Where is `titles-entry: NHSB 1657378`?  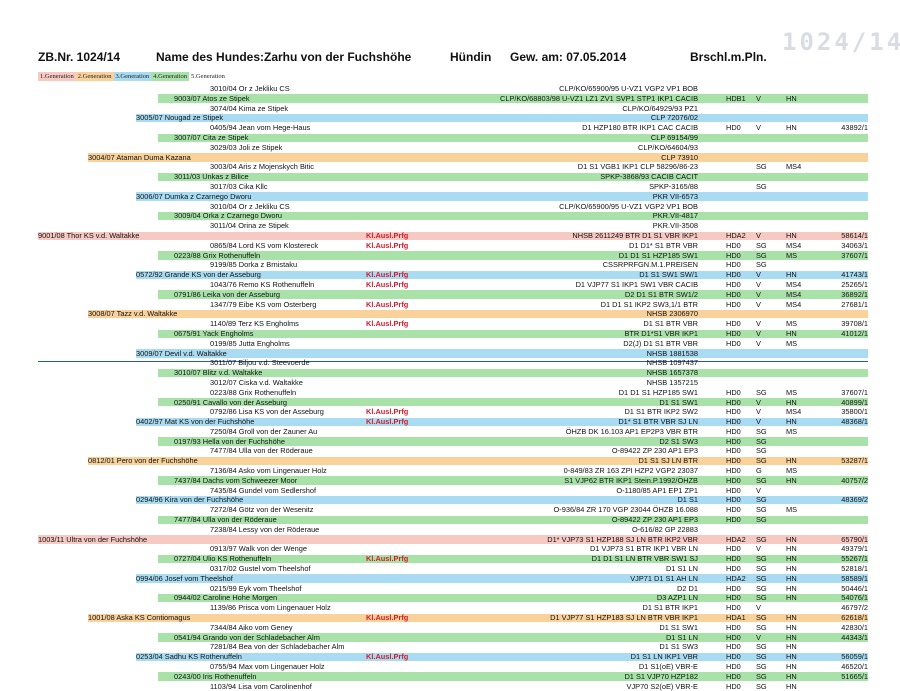 titles-entry: NHSB 1657378 is located at coordinates (672, 373).